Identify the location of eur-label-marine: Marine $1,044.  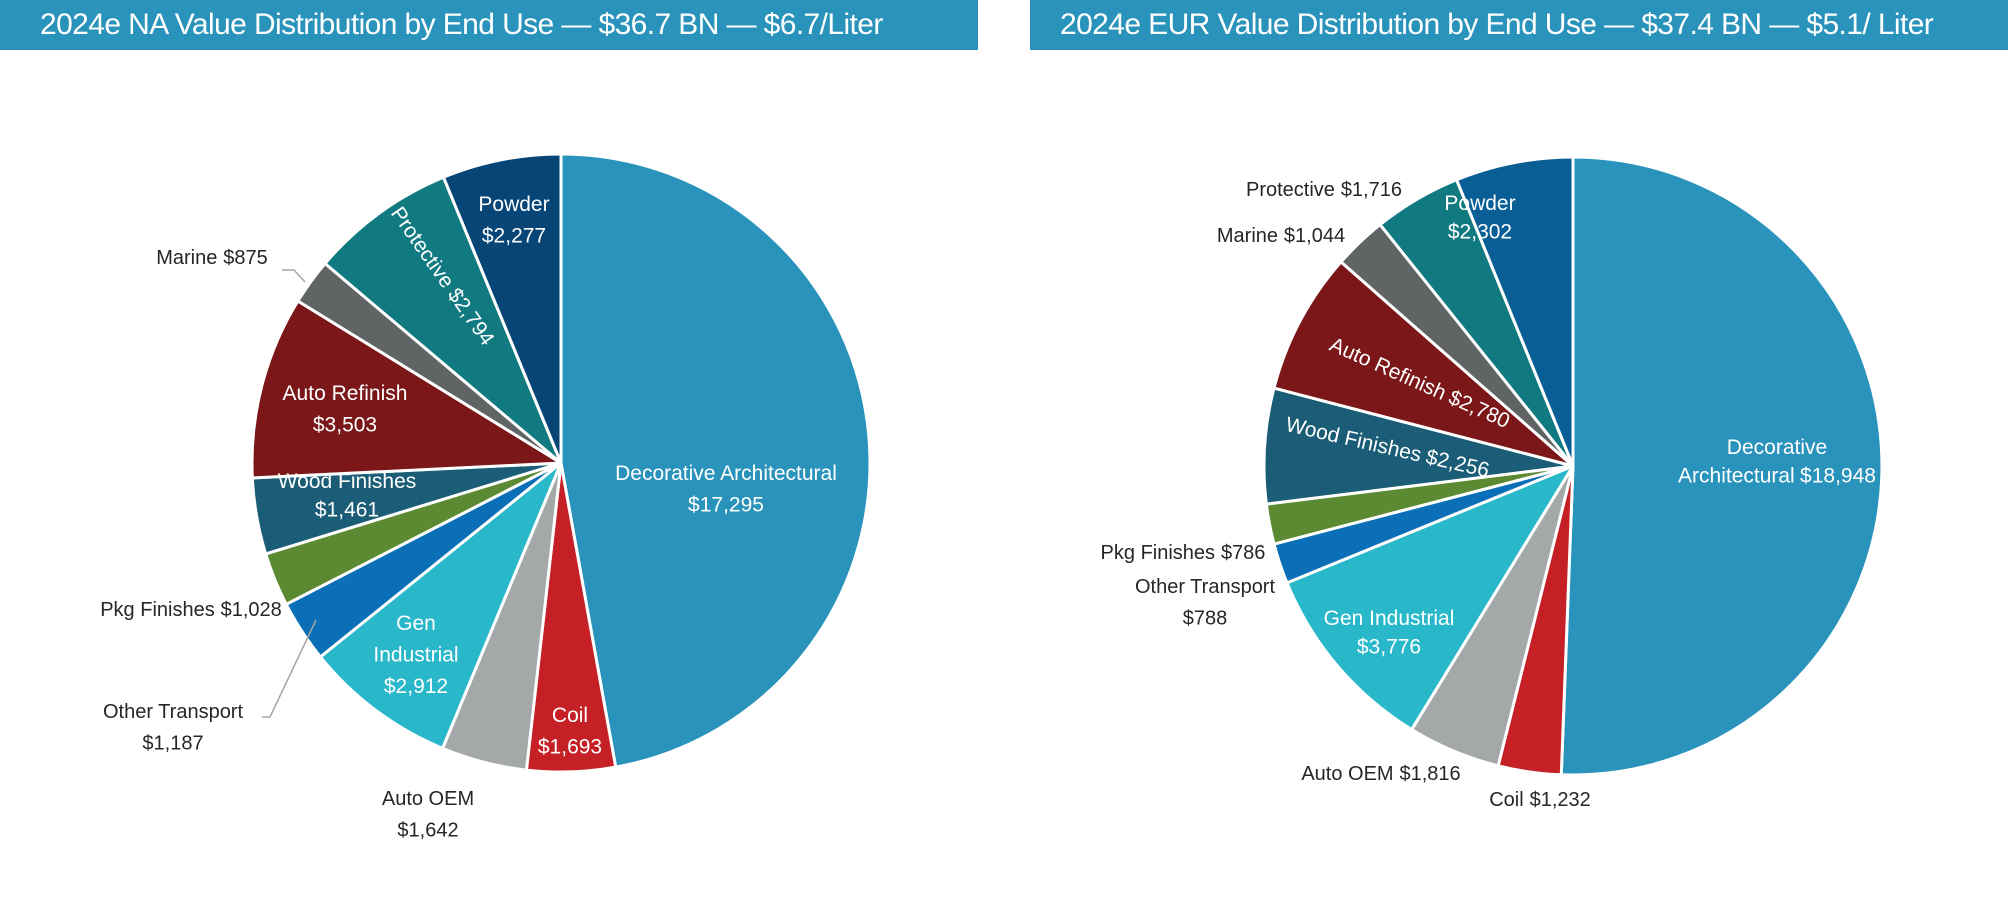
(1281, 236).